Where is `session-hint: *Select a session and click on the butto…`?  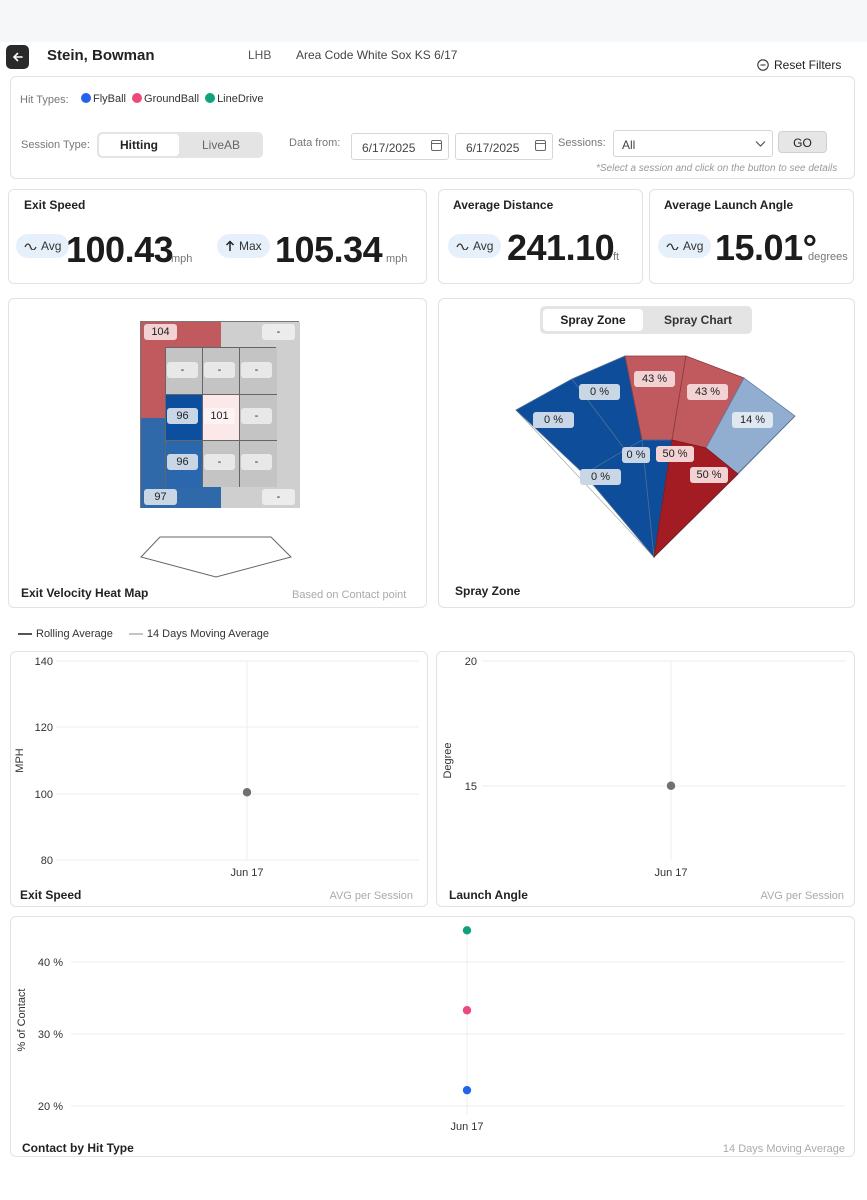
session-hint: *Select a session and click on the butto… is located at coordinates (717, 168).